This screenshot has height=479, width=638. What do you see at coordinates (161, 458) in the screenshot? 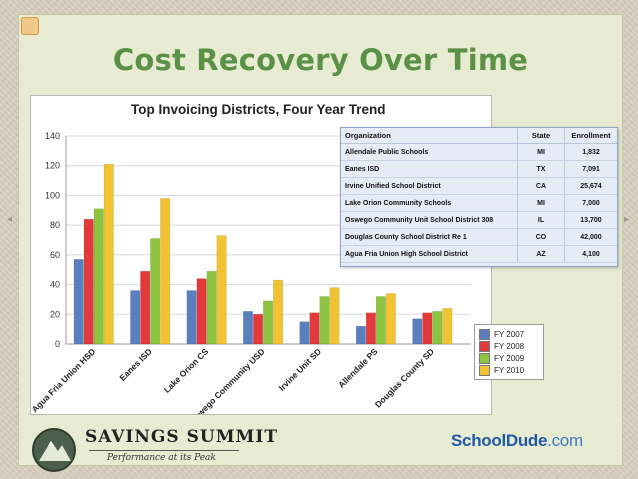
I see `brand-left-tagline: Performance at its Peak` at bounding box center [161, 458].